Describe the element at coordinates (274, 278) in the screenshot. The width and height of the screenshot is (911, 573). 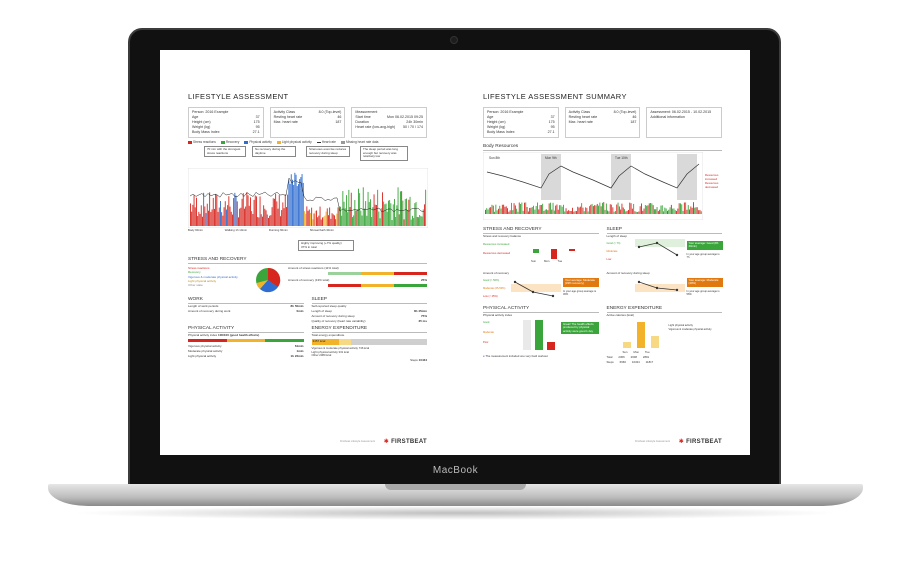
I see `pie-slice-stress` at that location.